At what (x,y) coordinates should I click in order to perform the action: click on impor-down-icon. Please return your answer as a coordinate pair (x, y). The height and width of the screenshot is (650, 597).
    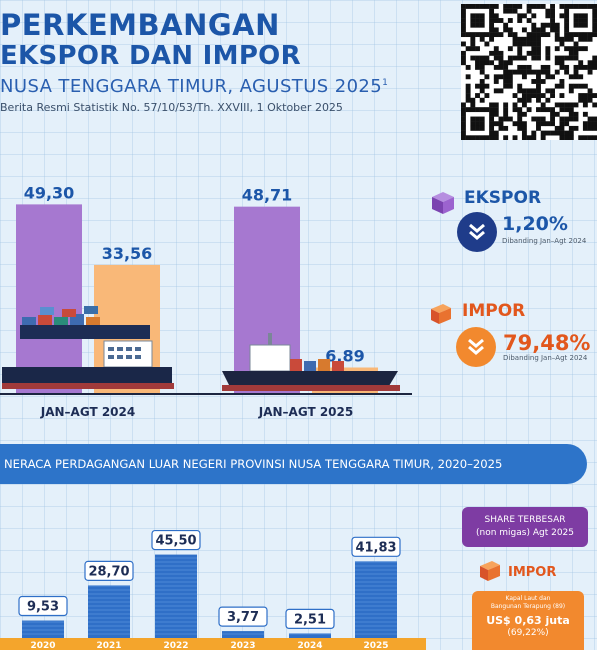
    Looking at the image, I should click on (476, 347).